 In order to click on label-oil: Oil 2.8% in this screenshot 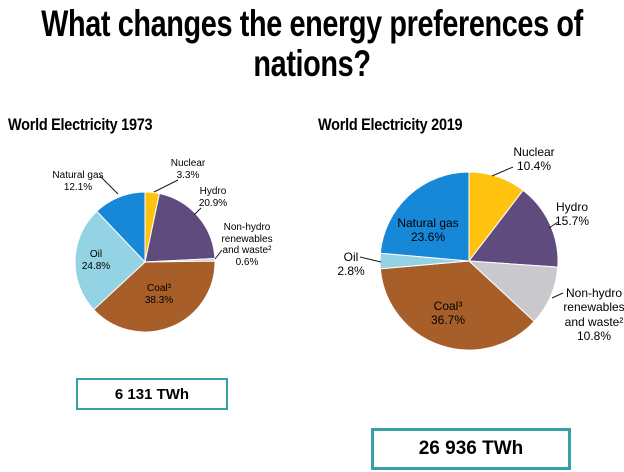, I will do `click(351, 264)`.